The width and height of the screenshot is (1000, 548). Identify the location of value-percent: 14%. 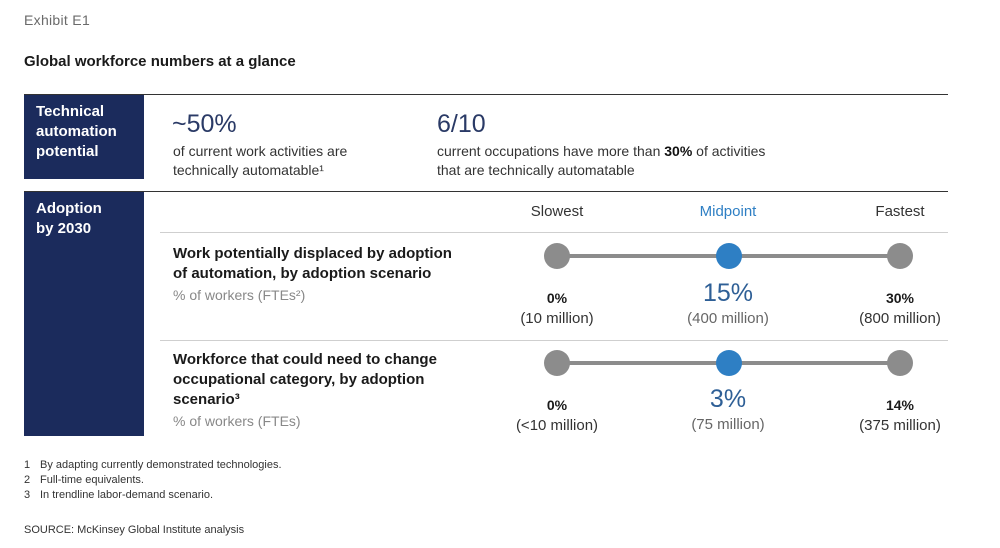
(900, 405).